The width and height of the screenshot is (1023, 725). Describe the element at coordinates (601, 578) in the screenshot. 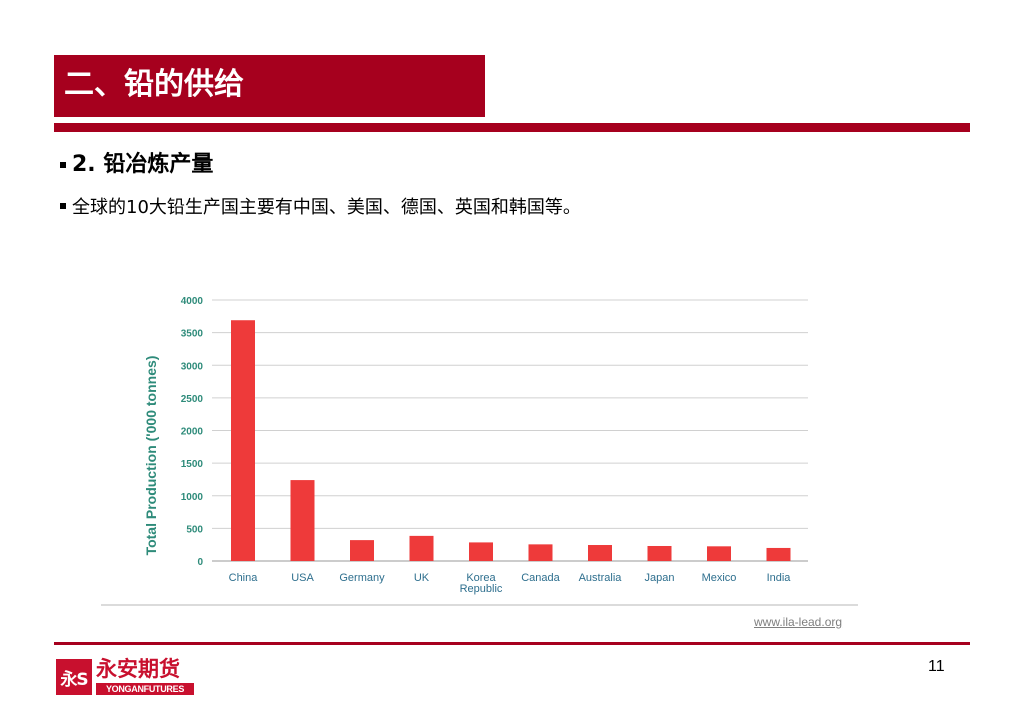

I see `x-tick-label: Australia` at that location.